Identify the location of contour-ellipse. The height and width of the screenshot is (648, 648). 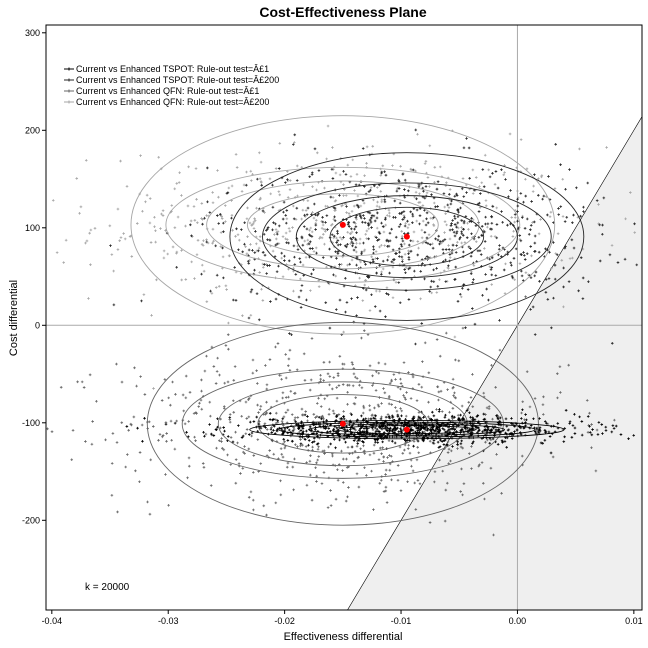
(407, 429).